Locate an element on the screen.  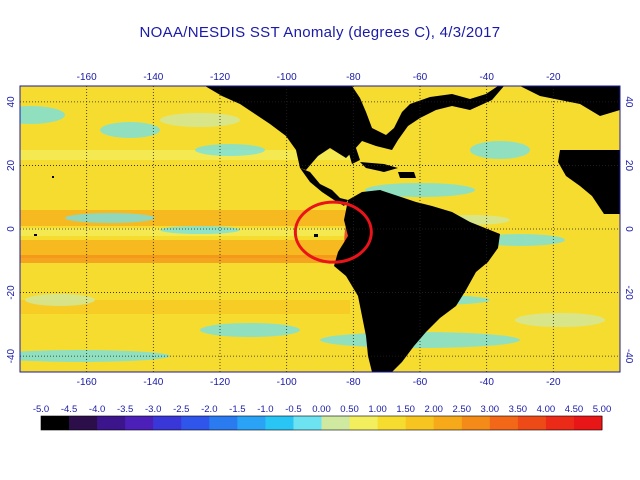
land-central-america is located at coordinates (324, 187).